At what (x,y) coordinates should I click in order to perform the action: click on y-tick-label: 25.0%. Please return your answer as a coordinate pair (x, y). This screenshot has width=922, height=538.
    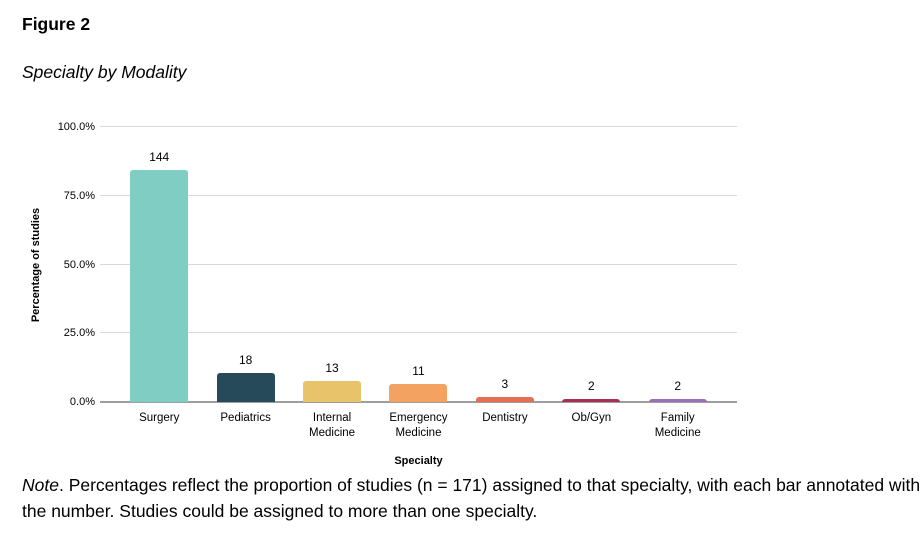
    Looking at the image, I should click on (79, 333).